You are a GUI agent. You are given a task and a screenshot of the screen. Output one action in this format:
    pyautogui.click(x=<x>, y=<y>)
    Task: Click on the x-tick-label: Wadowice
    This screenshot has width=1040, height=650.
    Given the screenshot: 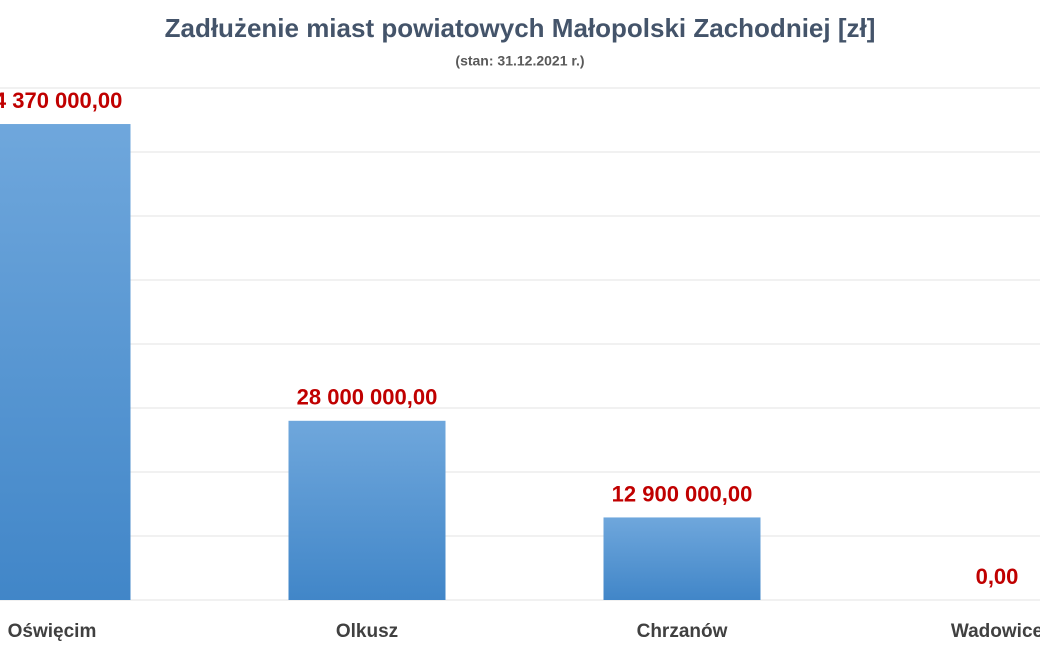 What is the action you would take?
    pyautogui.click(x=995, y=631)
    